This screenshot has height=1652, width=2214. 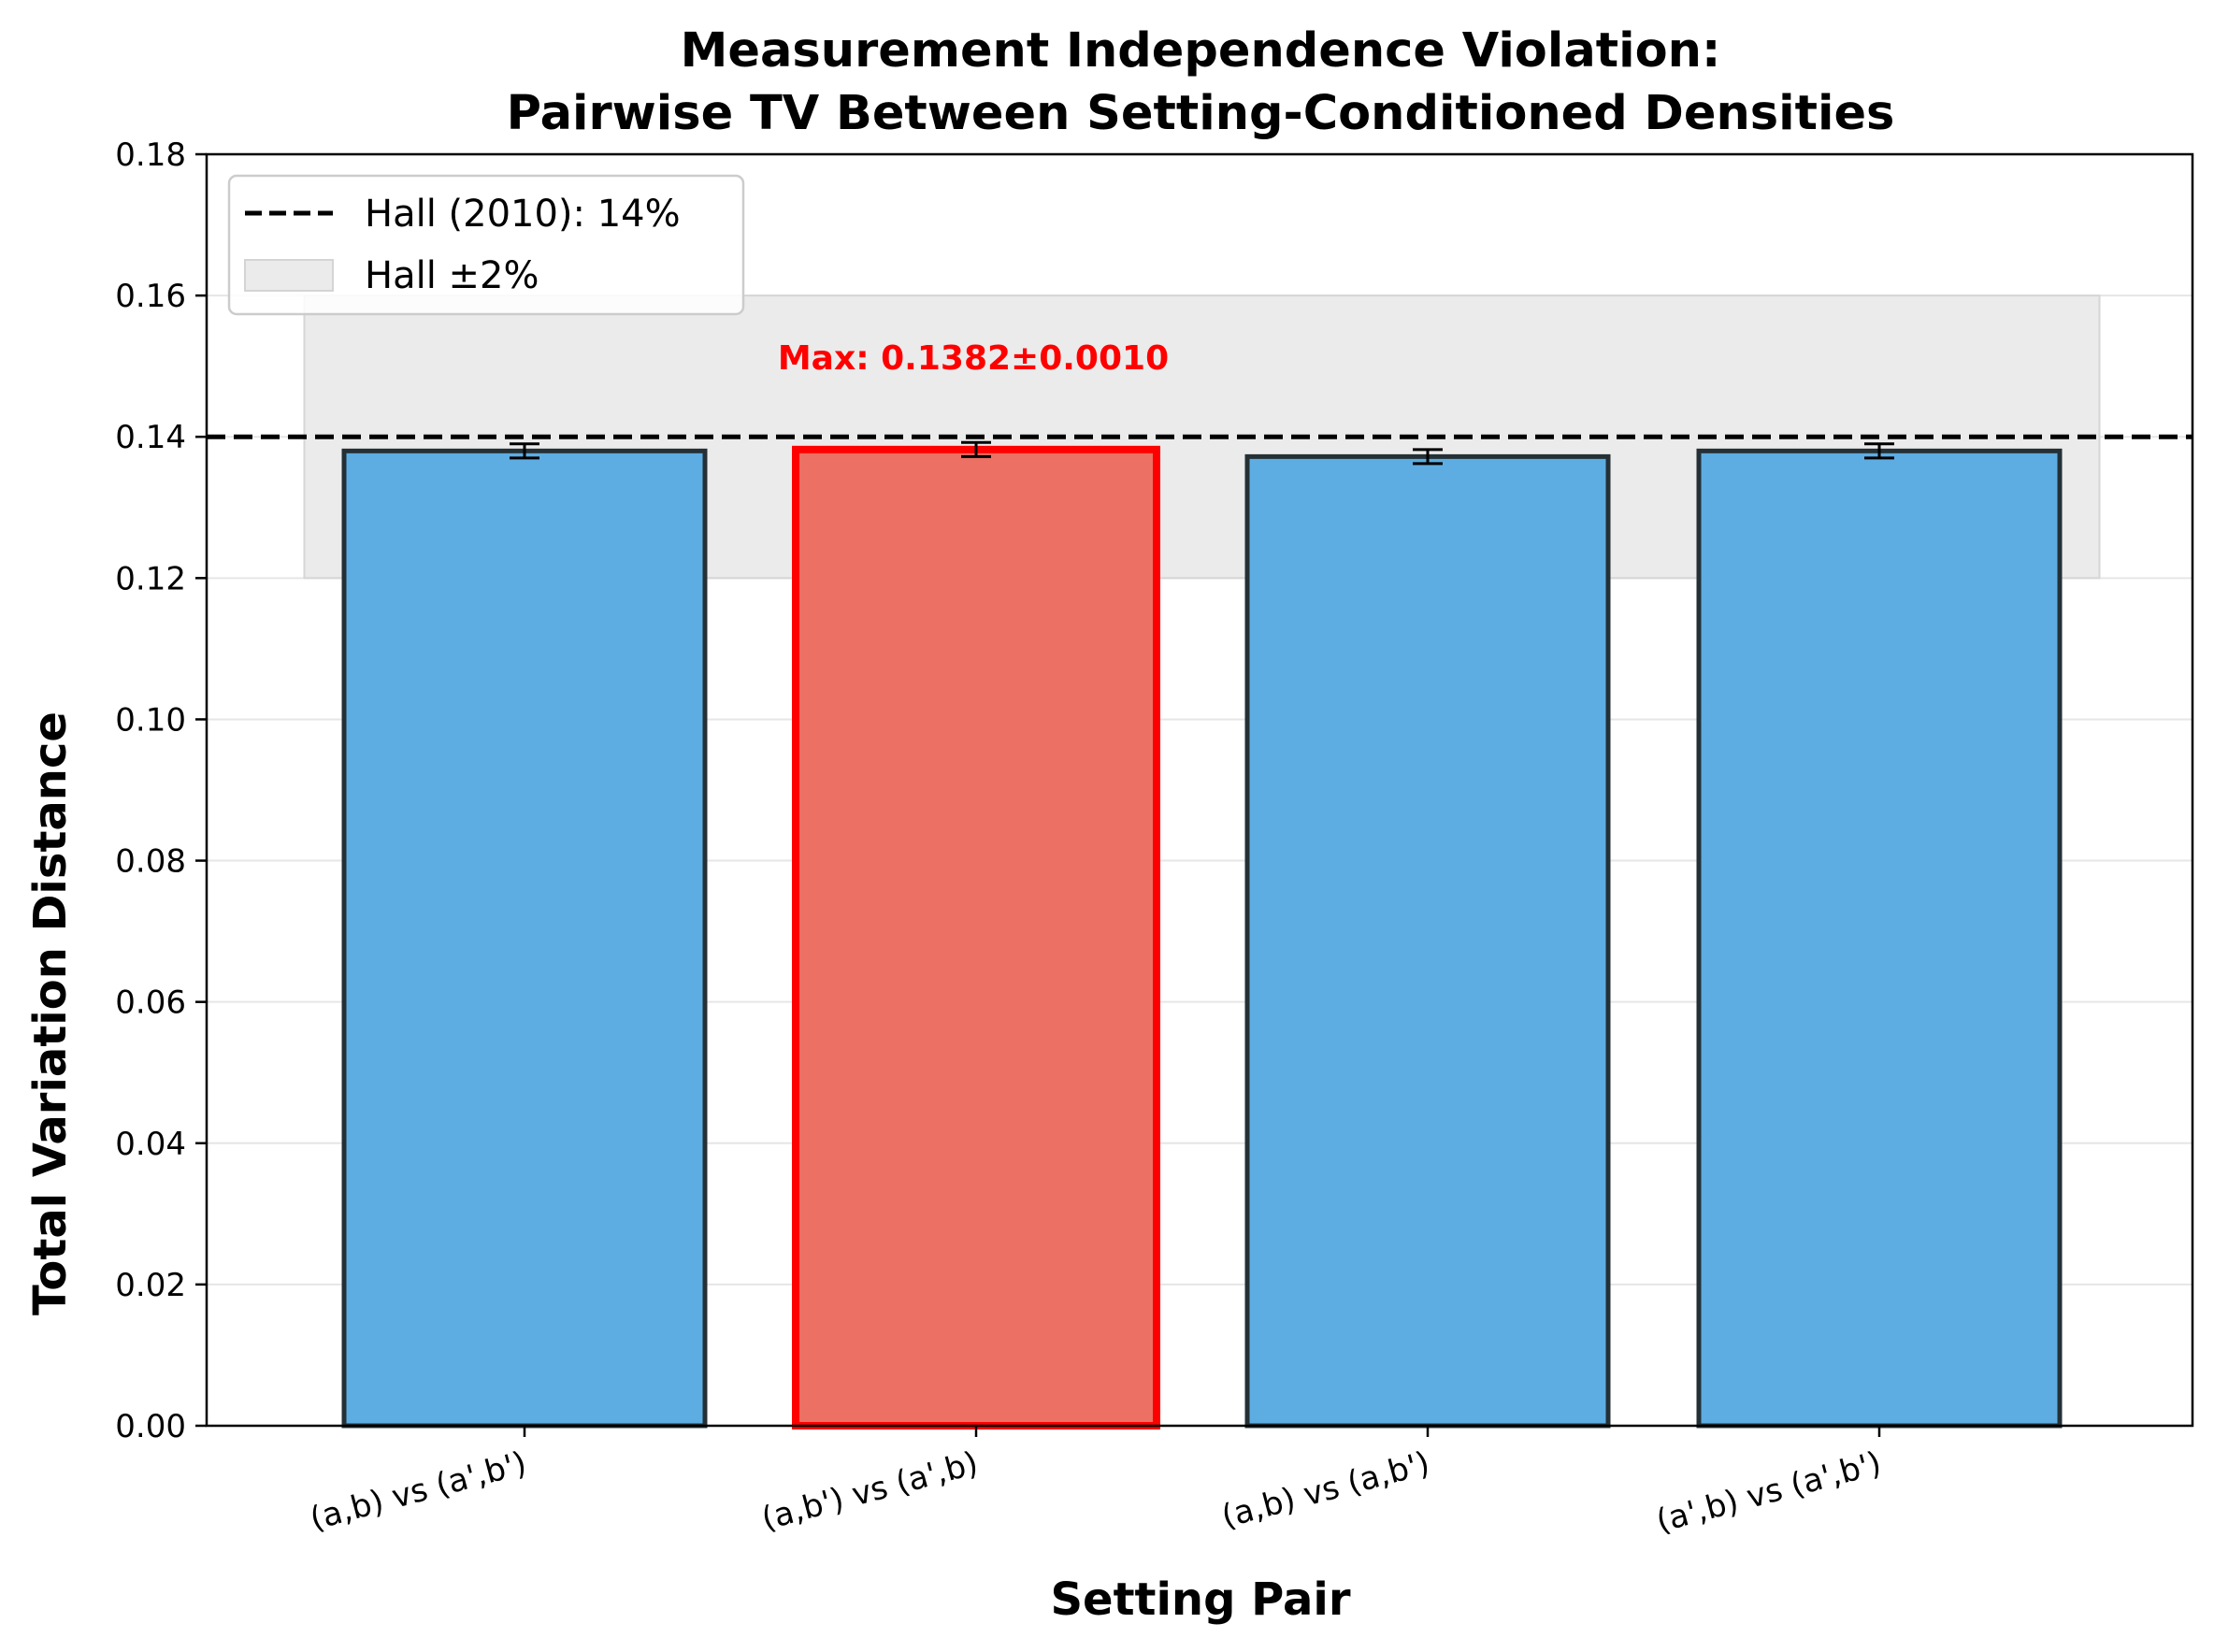 I want to click on legend: Hall (2010): 14% Hall ±2%, so click(x=486, y=245).